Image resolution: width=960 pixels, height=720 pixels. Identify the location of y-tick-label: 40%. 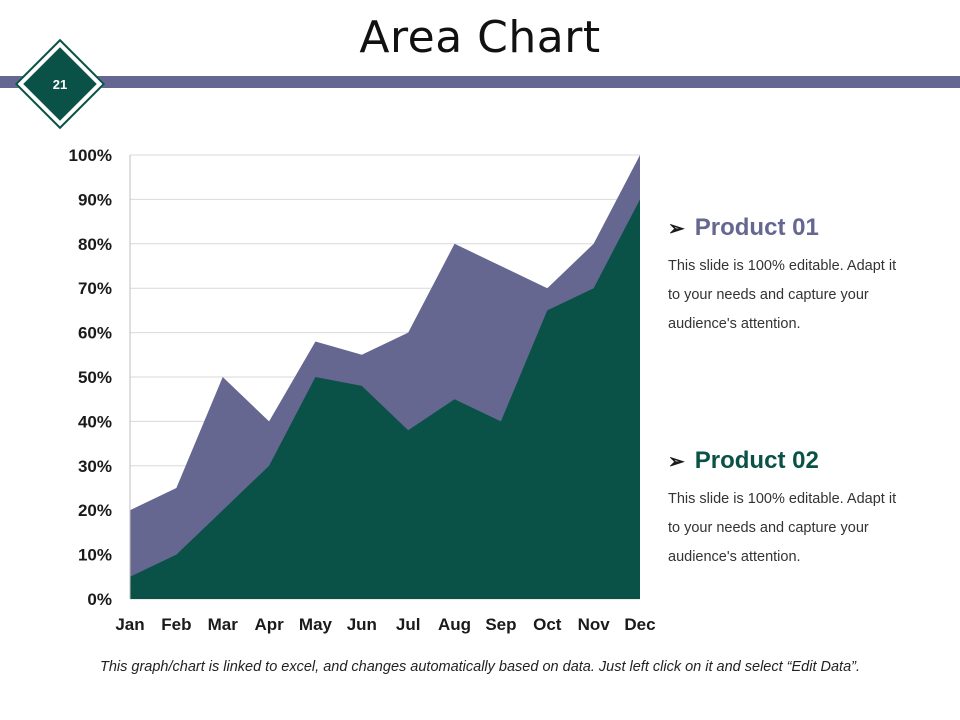
(95, 421).